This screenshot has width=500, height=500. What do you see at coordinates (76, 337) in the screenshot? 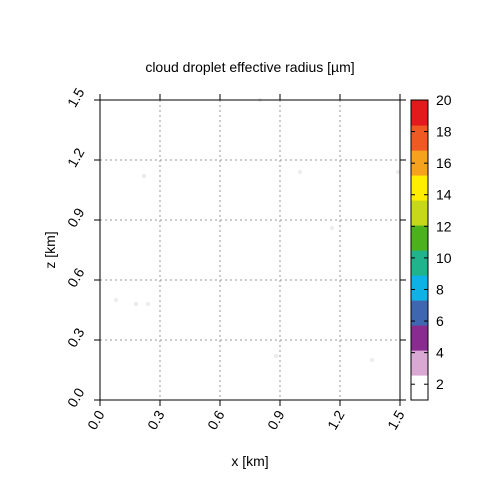
I see `y-tick-label: 0.3` at bounding box center [76, 337].